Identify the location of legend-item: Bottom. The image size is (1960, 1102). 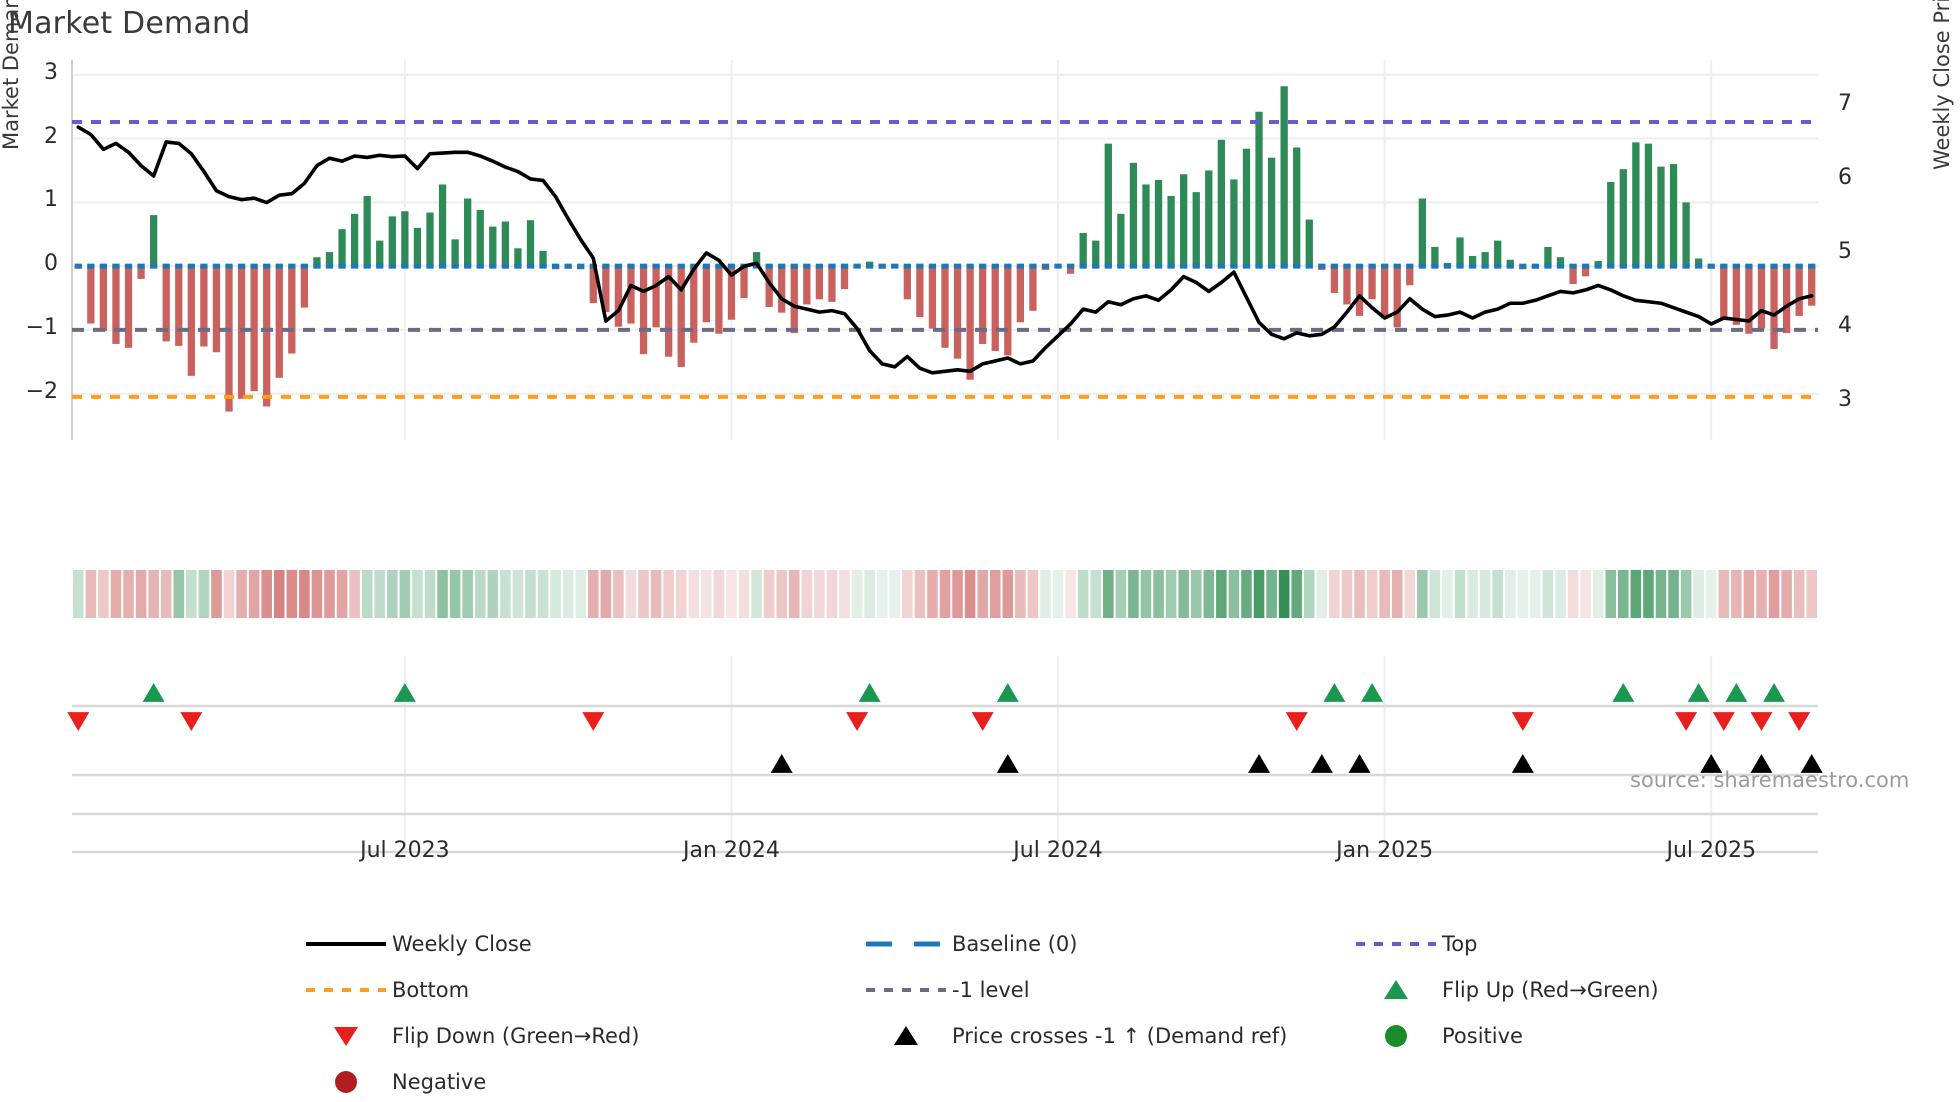
(580, 990).